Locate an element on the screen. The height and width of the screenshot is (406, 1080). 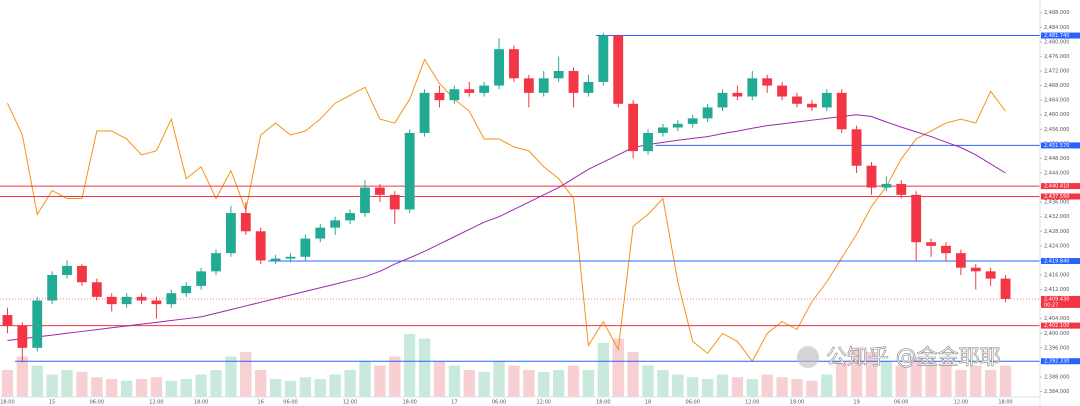
level-label: 2,402.100 is located at coordinates (1056, 326).